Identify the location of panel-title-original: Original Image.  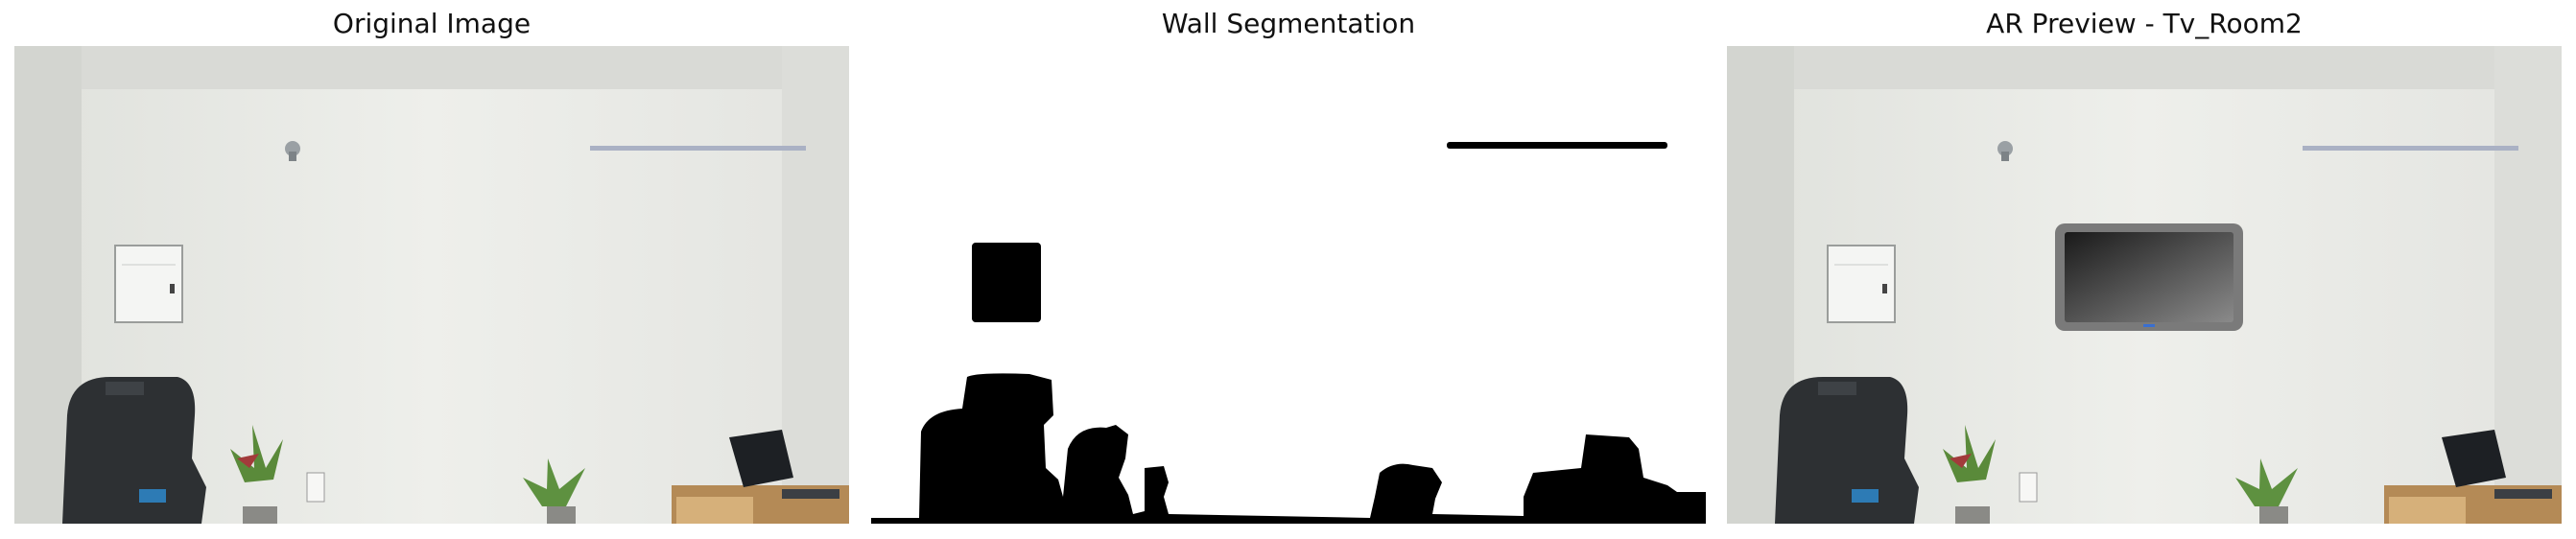
(432, 23).